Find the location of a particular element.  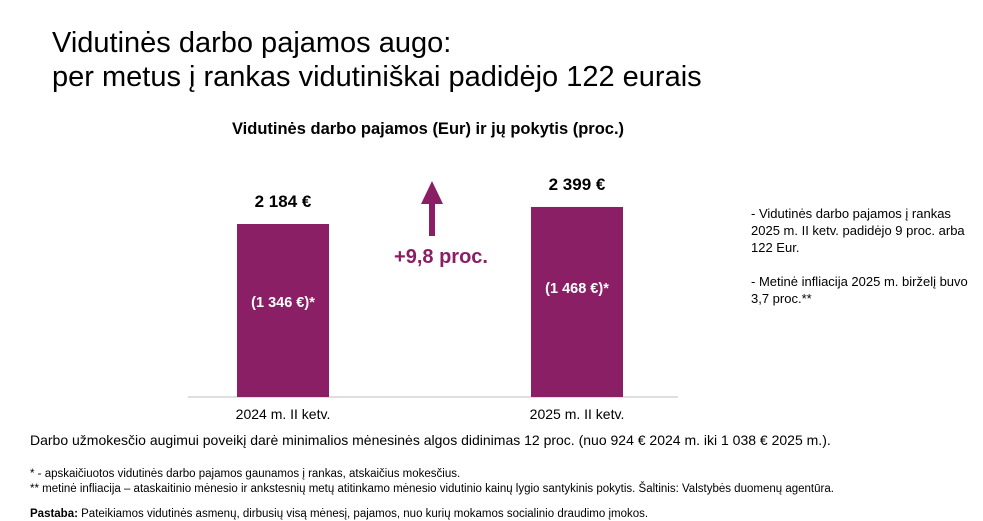

bar-inner-label: (1 346 €)* is located at coordinates (283, 303).